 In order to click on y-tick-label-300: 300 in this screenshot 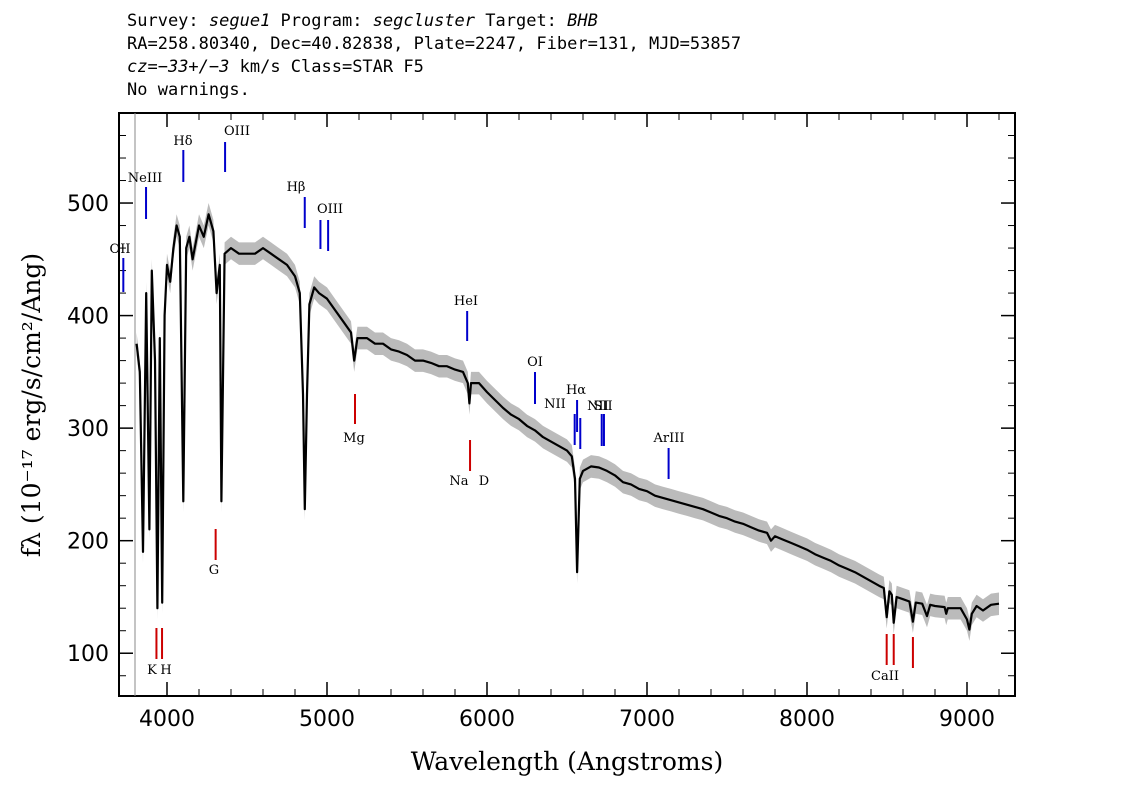, I will do `click(88, 429)`.